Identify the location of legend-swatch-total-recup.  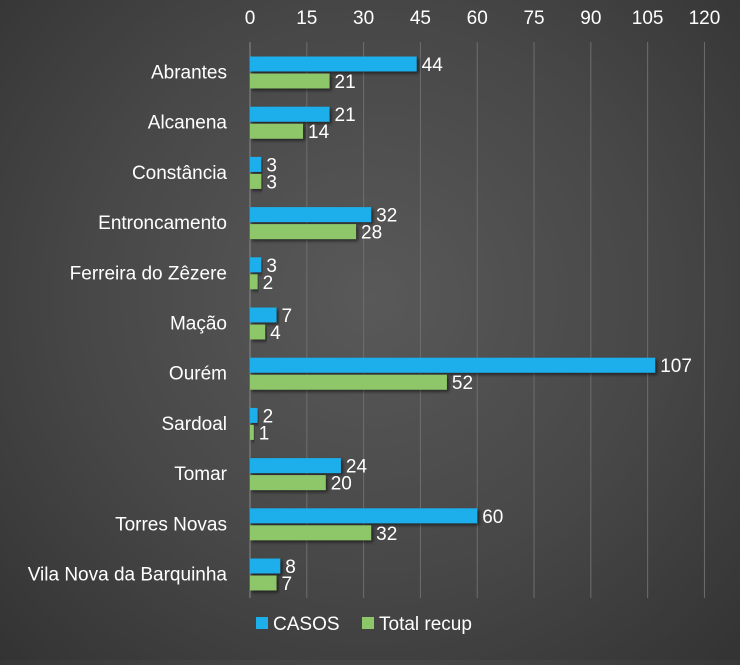
(368, 623).